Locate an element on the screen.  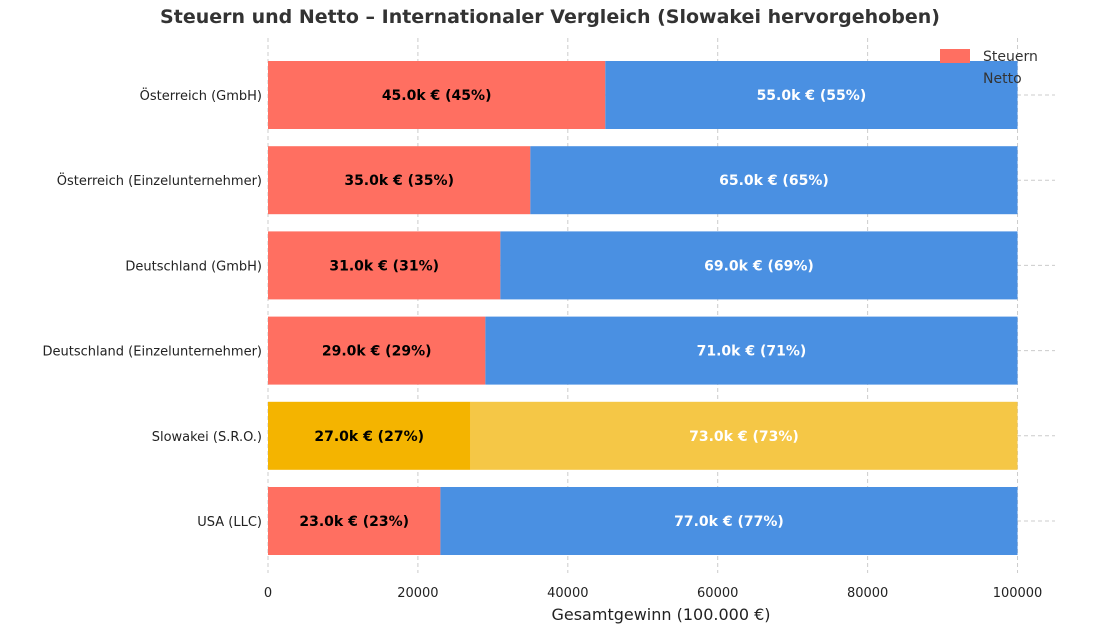
y-tick-label: Österreich (GmbH) is located at coordinates (201, 95).